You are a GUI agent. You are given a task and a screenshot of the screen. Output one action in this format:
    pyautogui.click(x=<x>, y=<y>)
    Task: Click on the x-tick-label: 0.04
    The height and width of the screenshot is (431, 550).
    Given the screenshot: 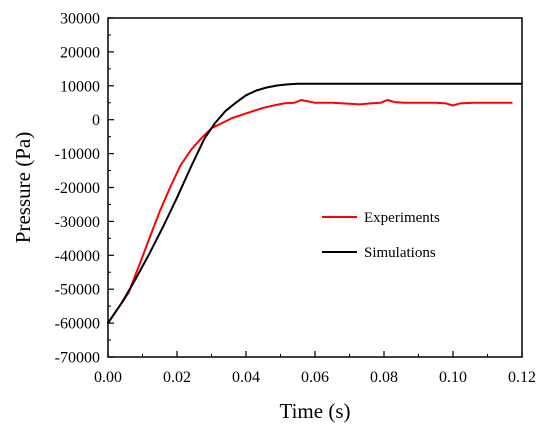 What is the action you would take?
    pyautogui.click(x=246, y=377)
    